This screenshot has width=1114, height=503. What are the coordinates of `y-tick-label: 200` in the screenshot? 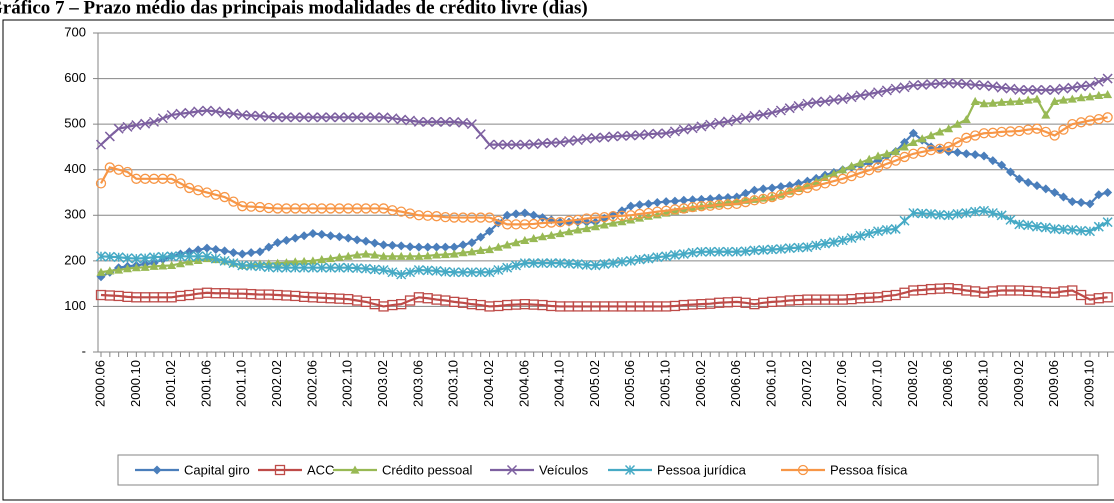 It's located at (75, 259).